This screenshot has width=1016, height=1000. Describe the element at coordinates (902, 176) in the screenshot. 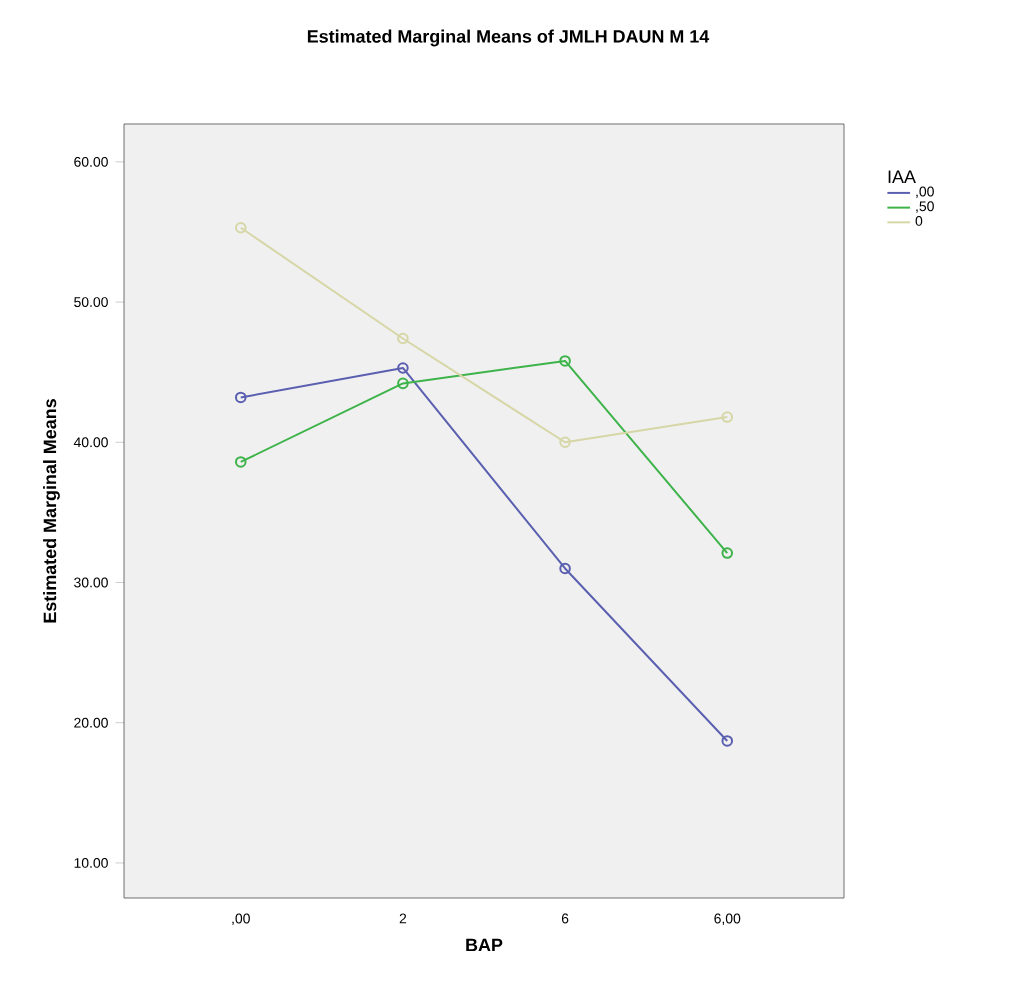

I see `legend-title: IAA` at that location.